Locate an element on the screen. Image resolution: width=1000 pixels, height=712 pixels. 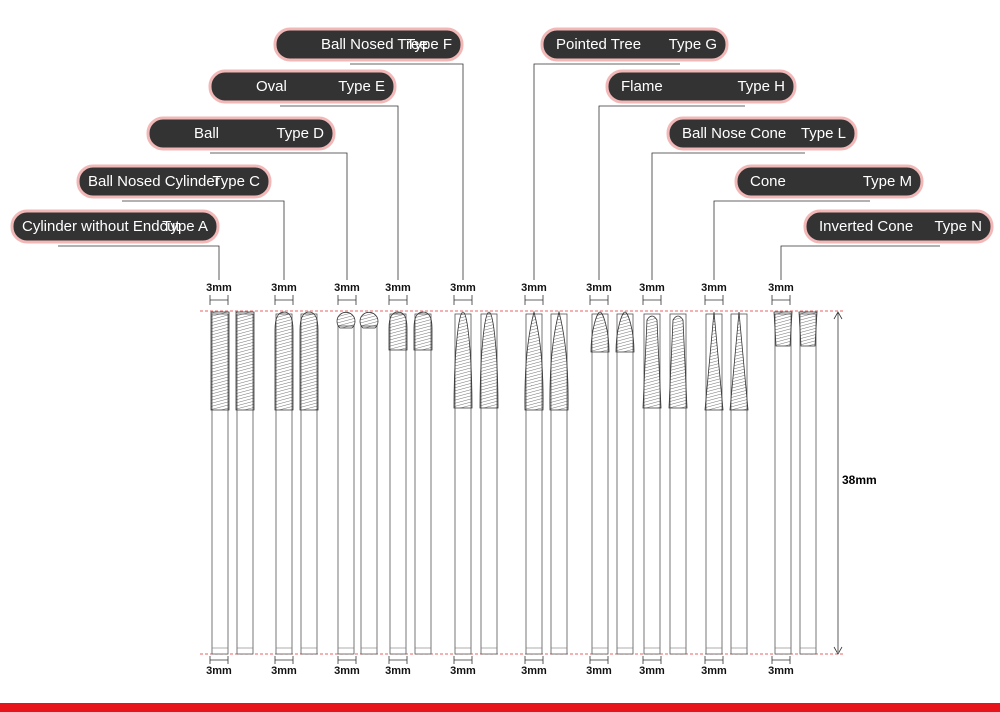
length-label: 38mm is located at coordinates (859, 480).